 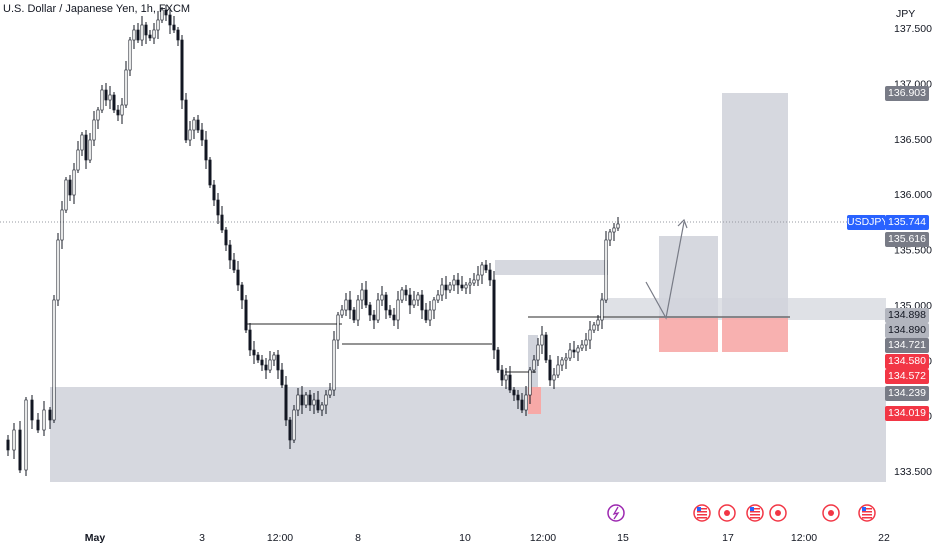 What do you see at coordinates (358, 538) in the screenshot?
I see `x-tick-label: 8` at bounding box center [358, 538].